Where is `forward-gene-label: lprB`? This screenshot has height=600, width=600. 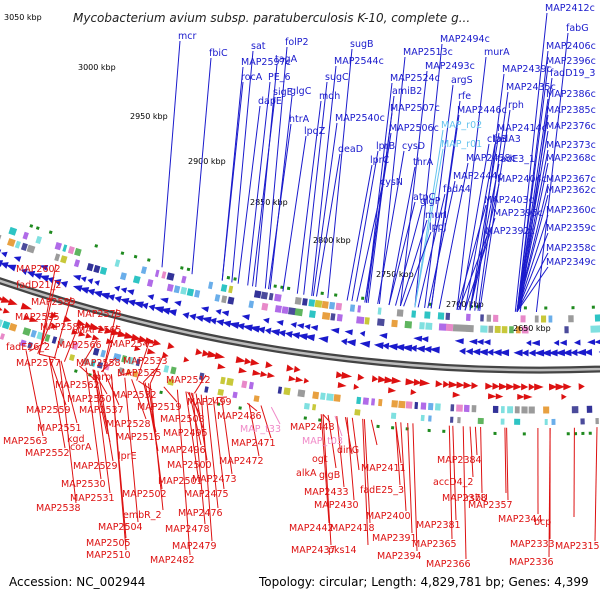 forward-gene-label: lprB is located at coordinates (385, 146).